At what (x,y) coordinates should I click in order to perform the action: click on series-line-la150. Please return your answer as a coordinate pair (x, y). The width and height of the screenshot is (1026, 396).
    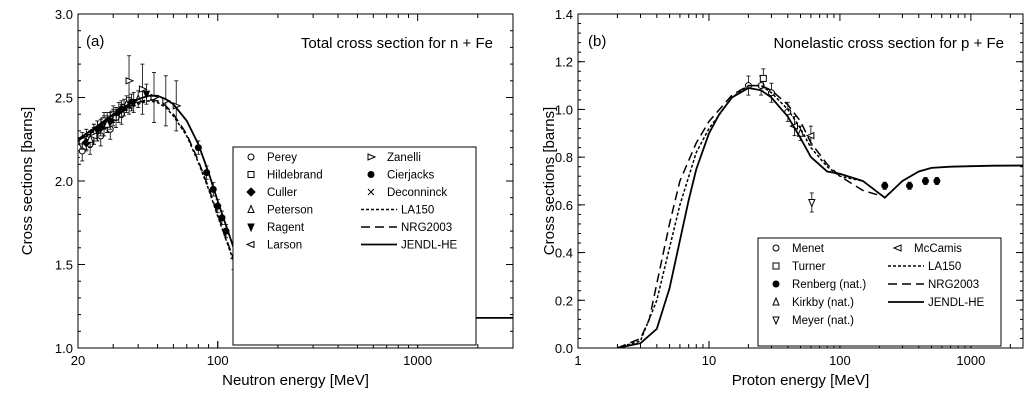
    Looking at the image, I should click on (166, 200).